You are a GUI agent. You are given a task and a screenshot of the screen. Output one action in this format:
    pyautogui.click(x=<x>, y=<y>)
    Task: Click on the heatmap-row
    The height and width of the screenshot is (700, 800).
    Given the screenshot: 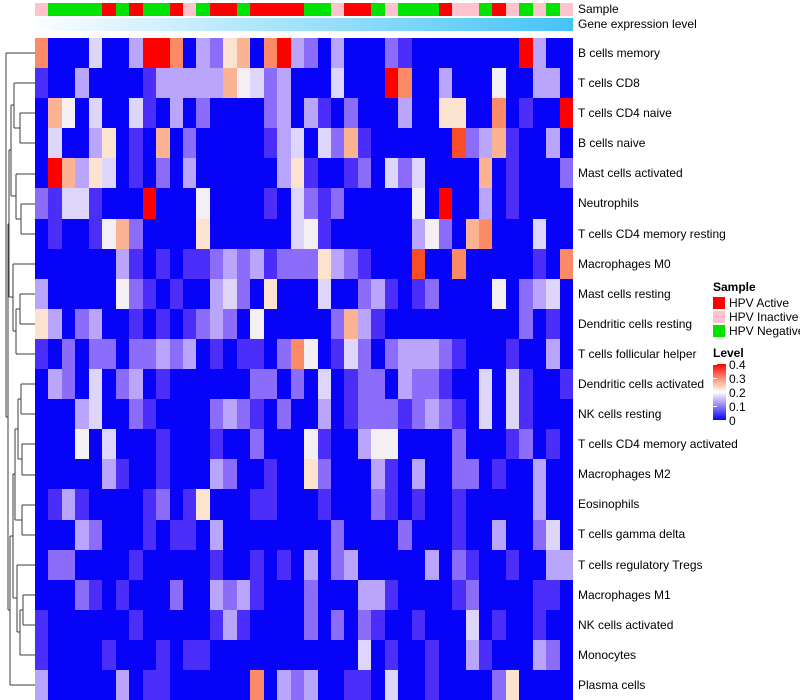 What is the action you would take?
    pyautogui.click(x=304, y=173)
    